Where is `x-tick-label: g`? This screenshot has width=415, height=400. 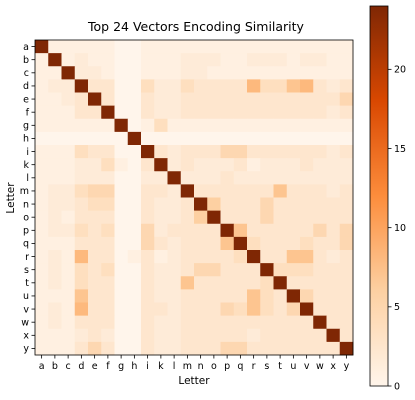
x-tick-label: g is located at coordinates (121, 366).